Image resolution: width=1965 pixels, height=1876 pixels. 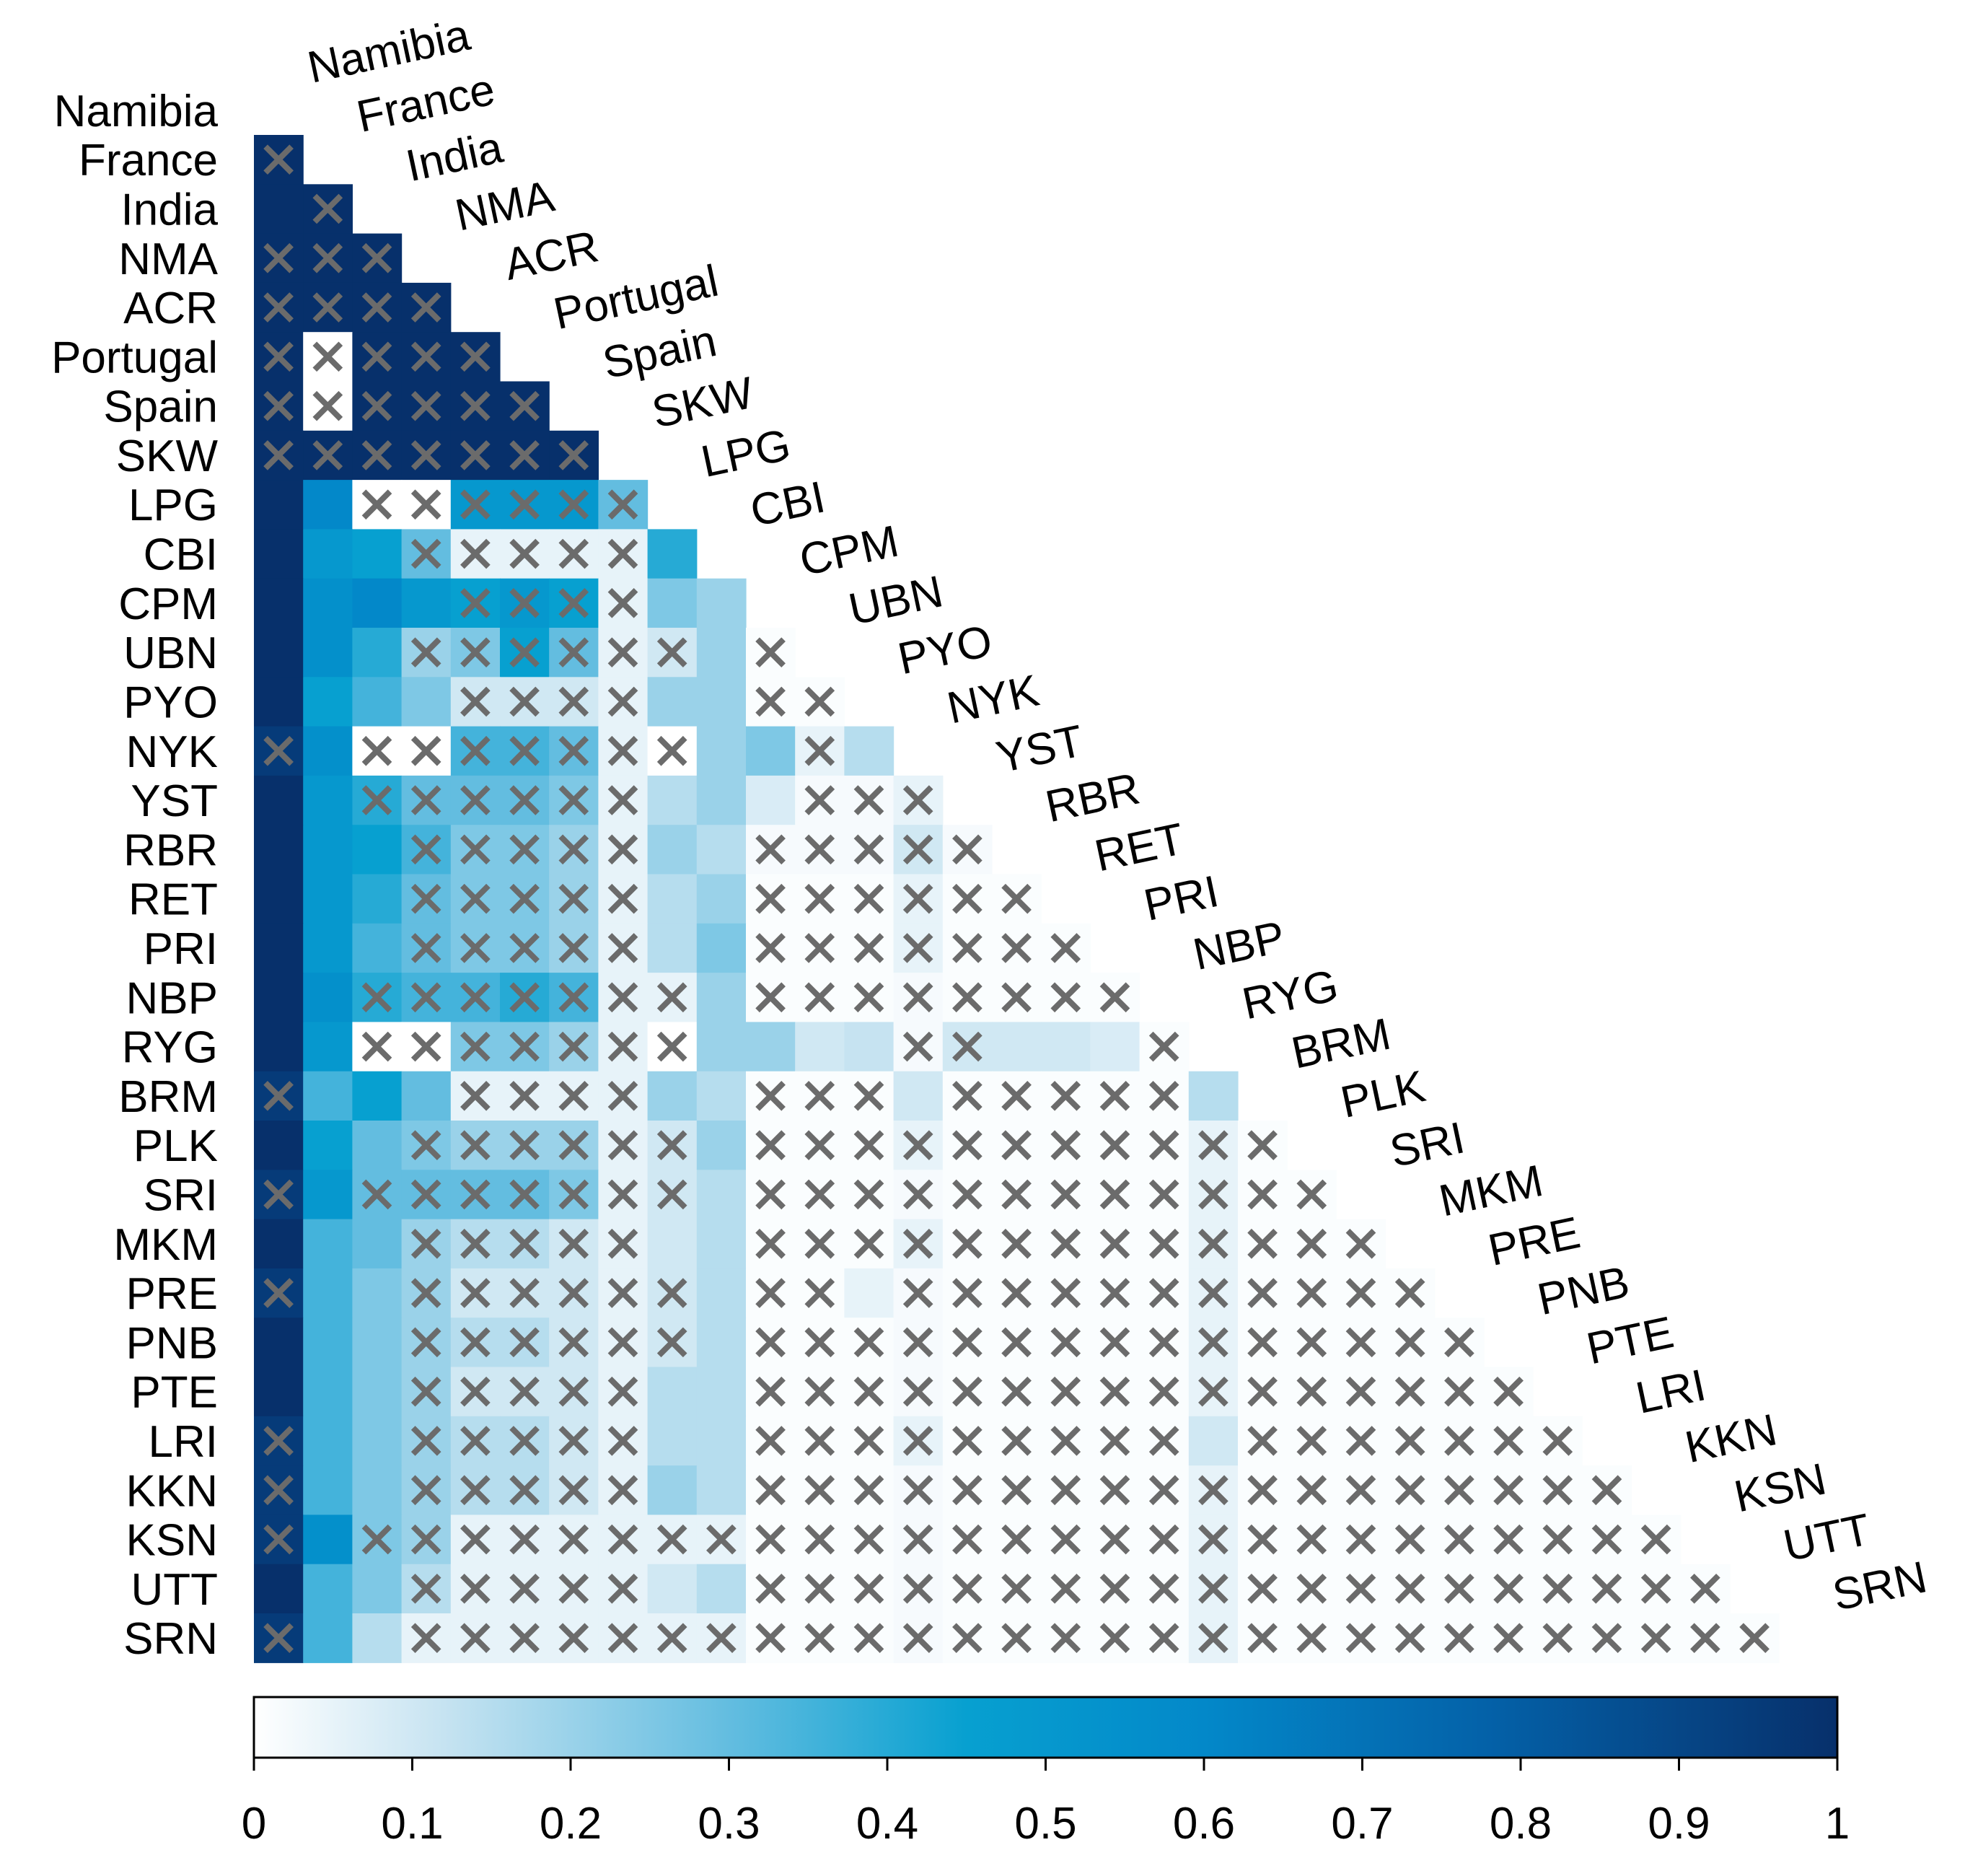 I want to click on colorbar-tick-label-7: 0.7, so click(x=1362, y=1824).